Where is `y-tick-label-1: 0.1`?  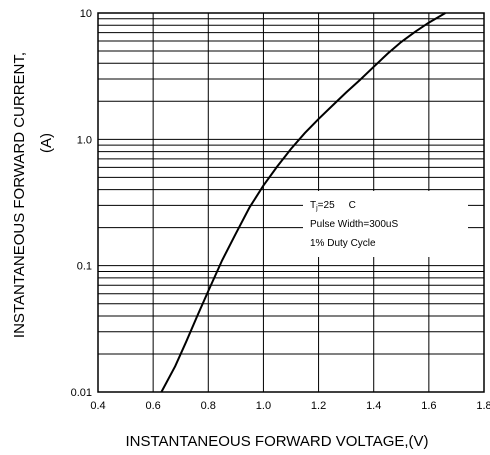
y-tick-label-1: 0.1 is located at coordinates (84, 267).